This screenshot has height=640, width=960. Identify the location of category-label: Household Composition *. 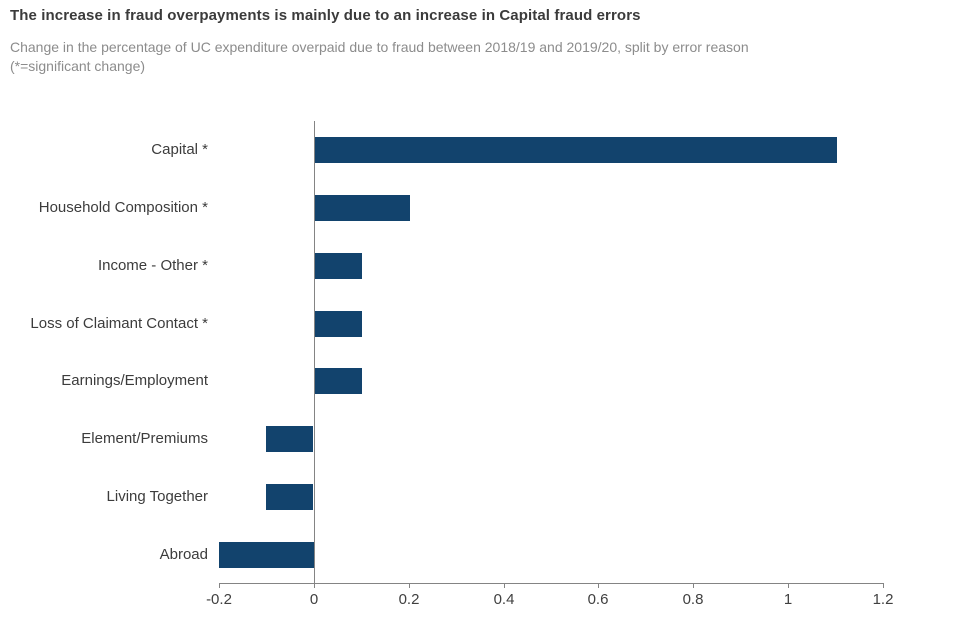
(123, 207).